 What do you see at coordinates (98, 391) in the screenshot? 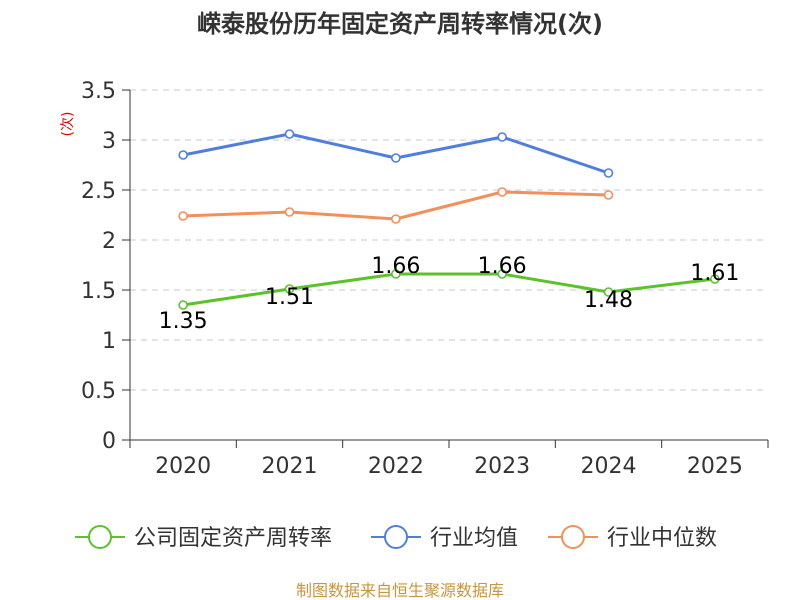
I see `y-tick-label: 0.5` at bounding box center [98, 391].